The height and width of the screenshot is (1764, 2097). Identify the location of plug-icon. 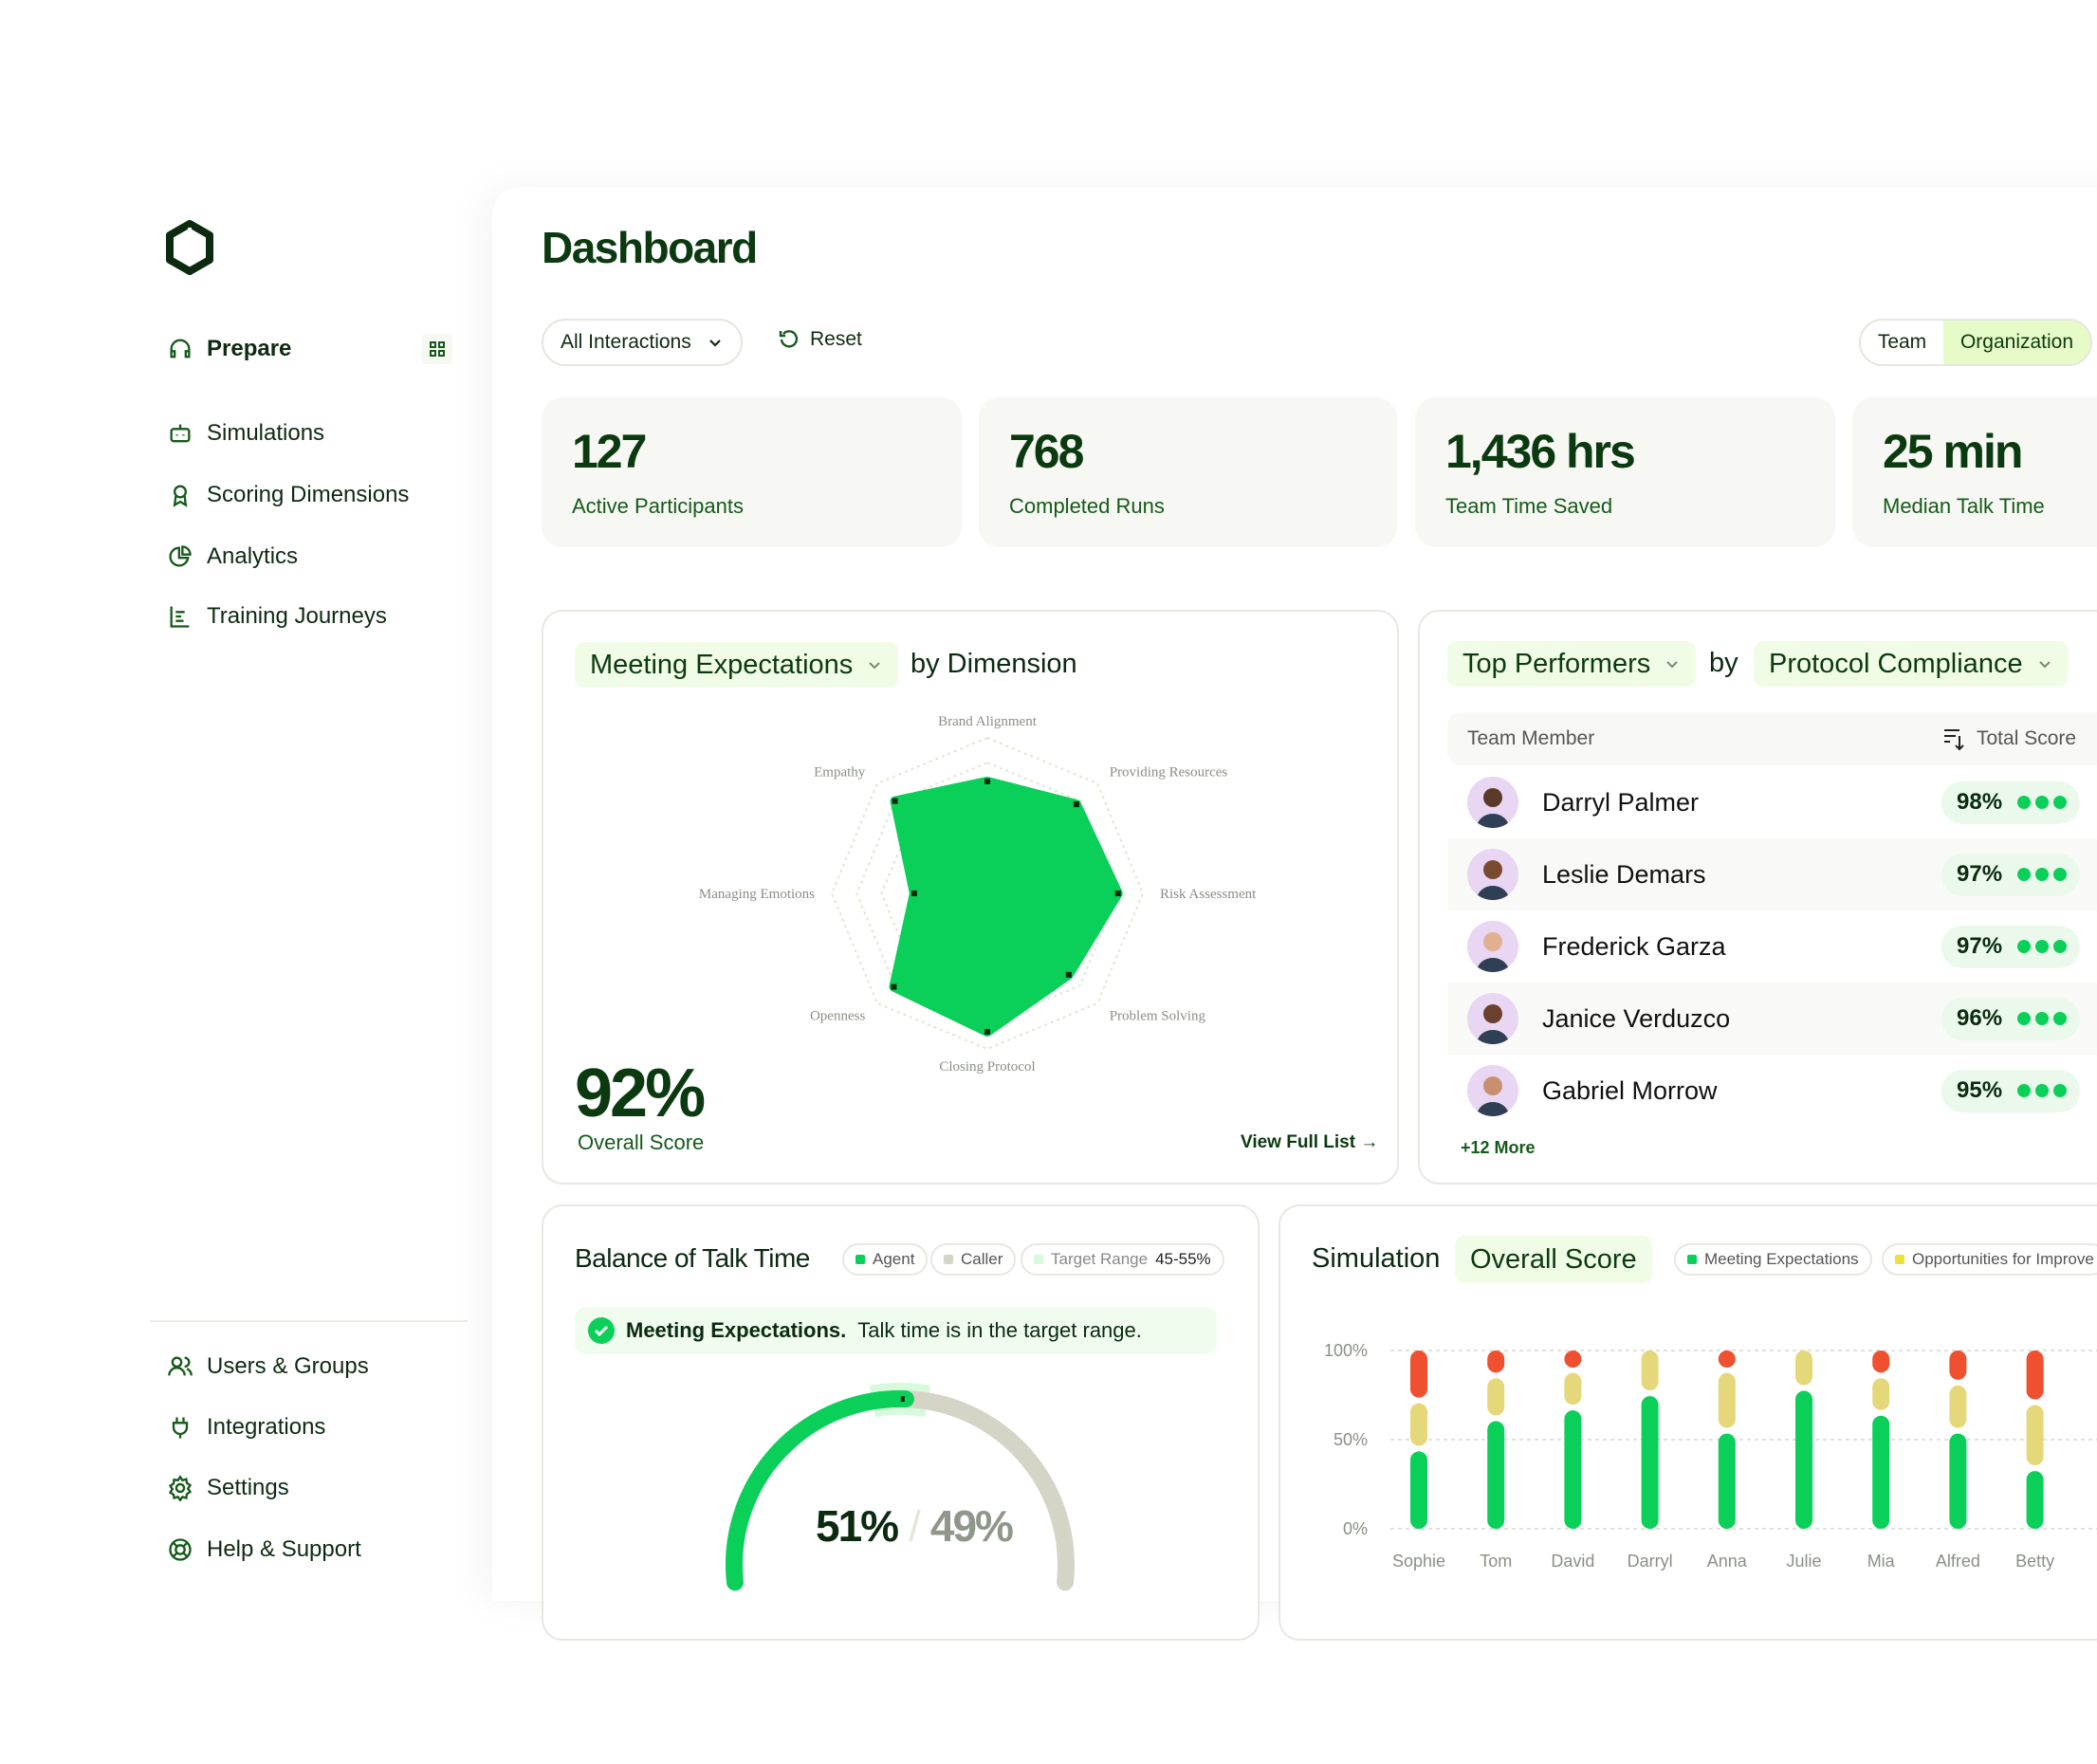
(181, 1428).